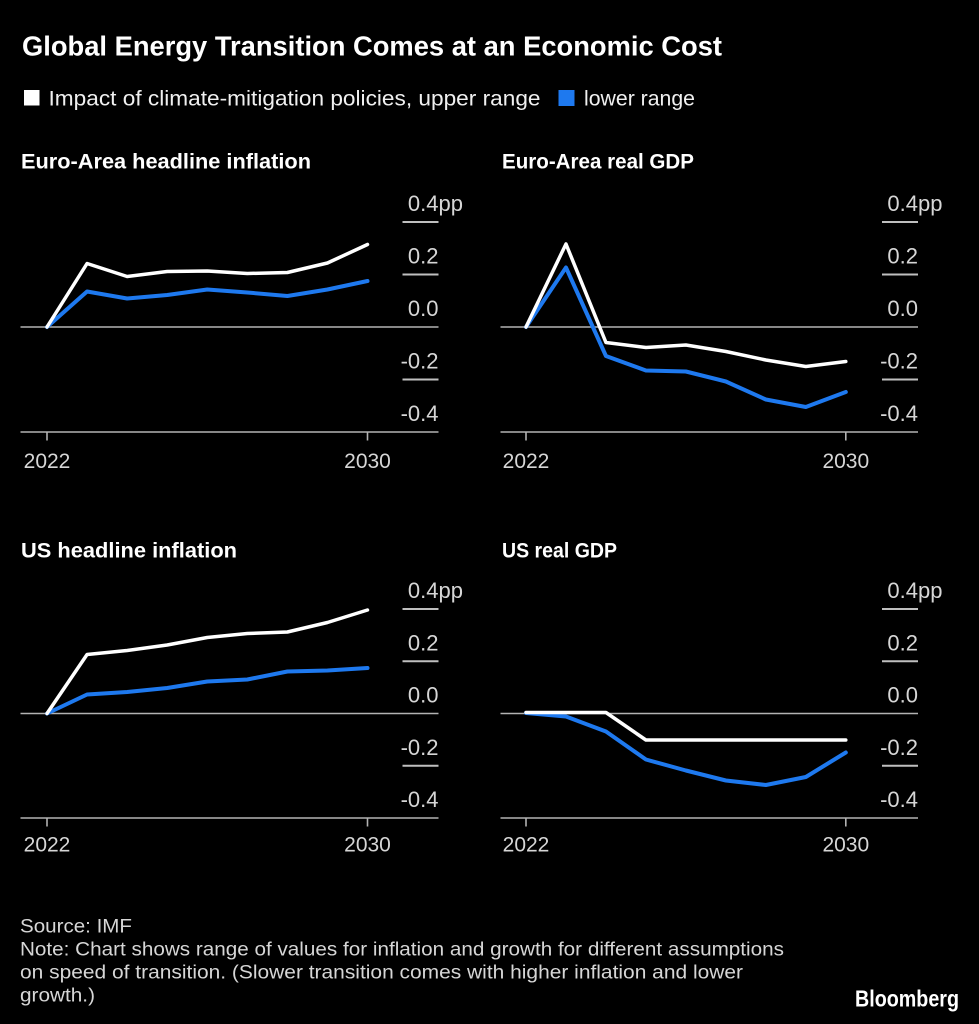  Describe the element at coordinates (166, 162) in the screenshot. I see `svg-text: Euro-Area headline inflation` at that location.